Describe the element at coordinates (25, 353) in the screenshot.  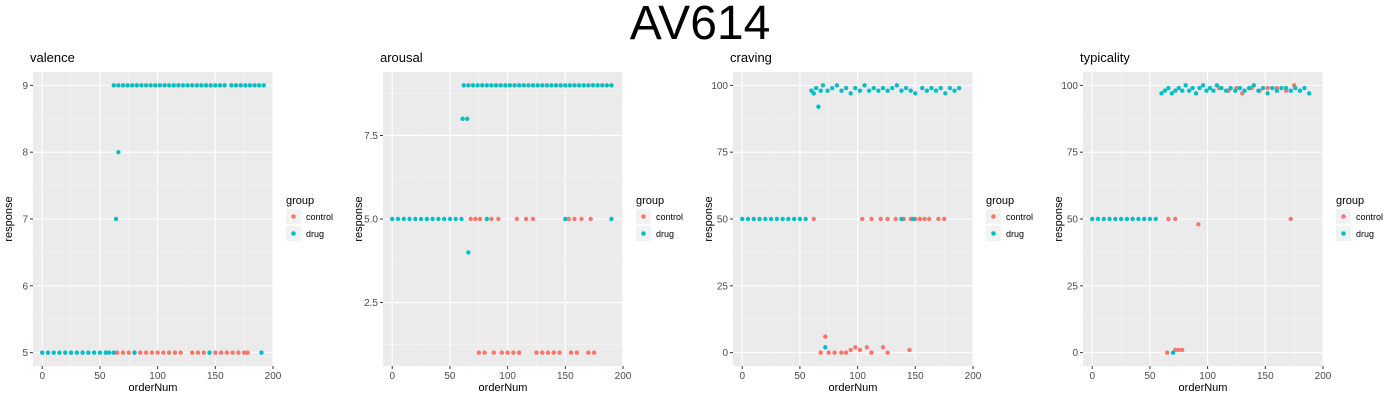
I see `y-tick-label: 5` at that location.